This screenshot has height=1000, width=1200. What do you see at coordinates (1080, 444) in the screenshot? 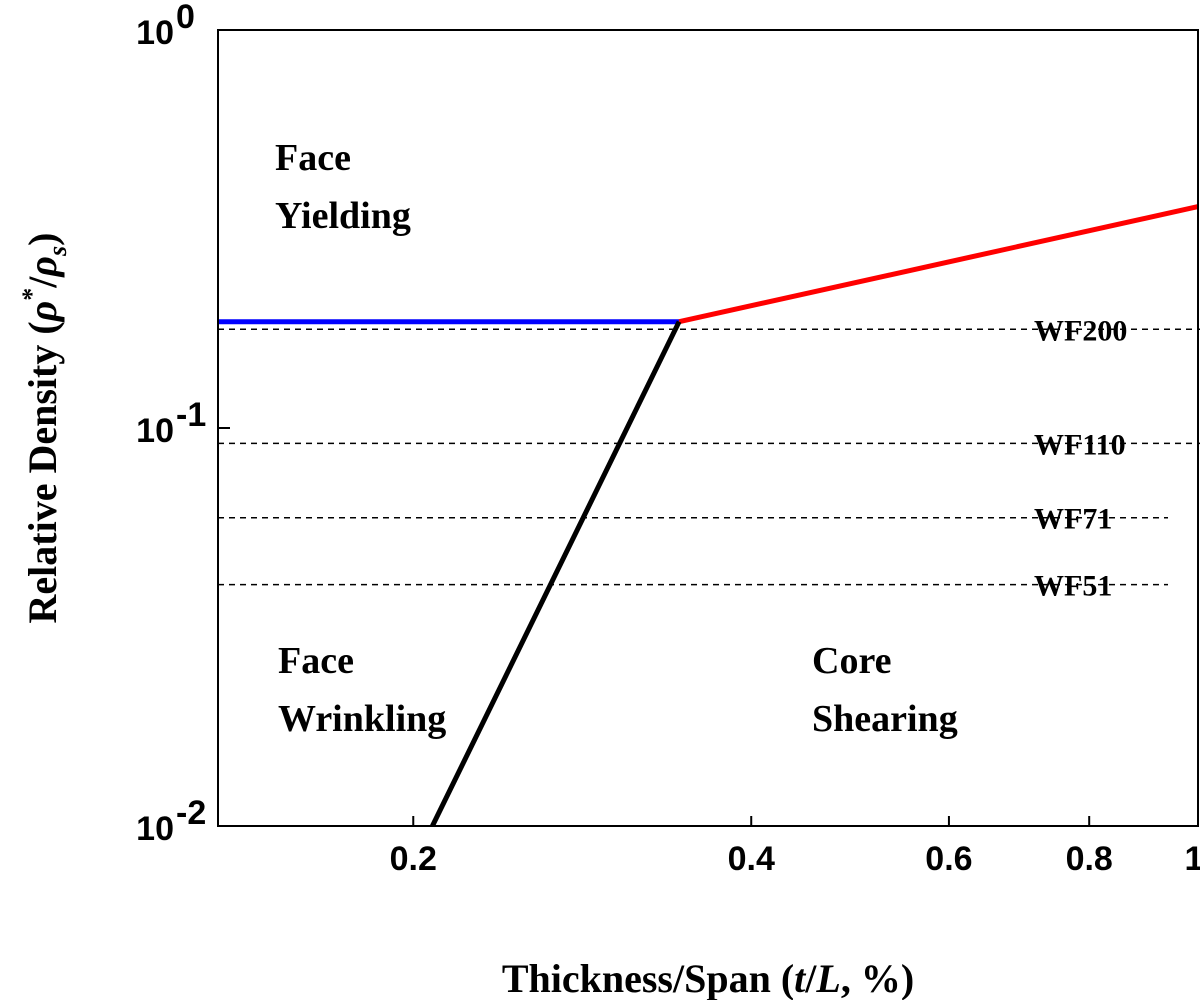
I see `reference-label-wf110: WF110` at bounding box center [1080, 444].